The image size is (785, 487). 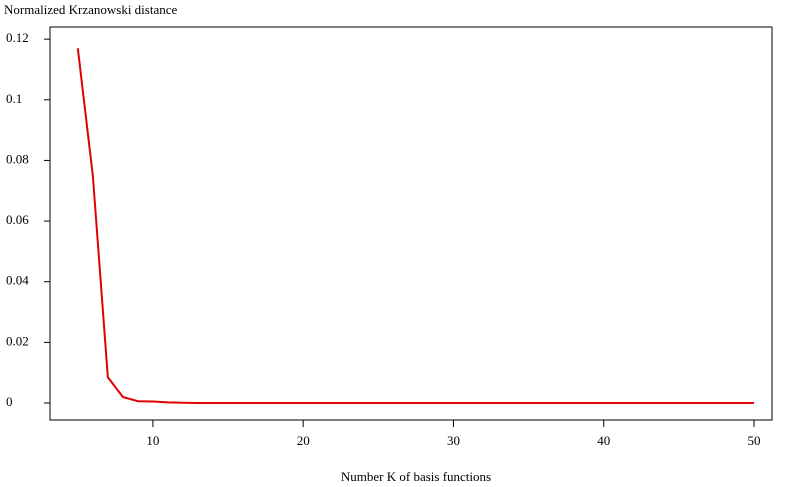 I want to click on x-tick-label: 20, so click(x=303, y=440).